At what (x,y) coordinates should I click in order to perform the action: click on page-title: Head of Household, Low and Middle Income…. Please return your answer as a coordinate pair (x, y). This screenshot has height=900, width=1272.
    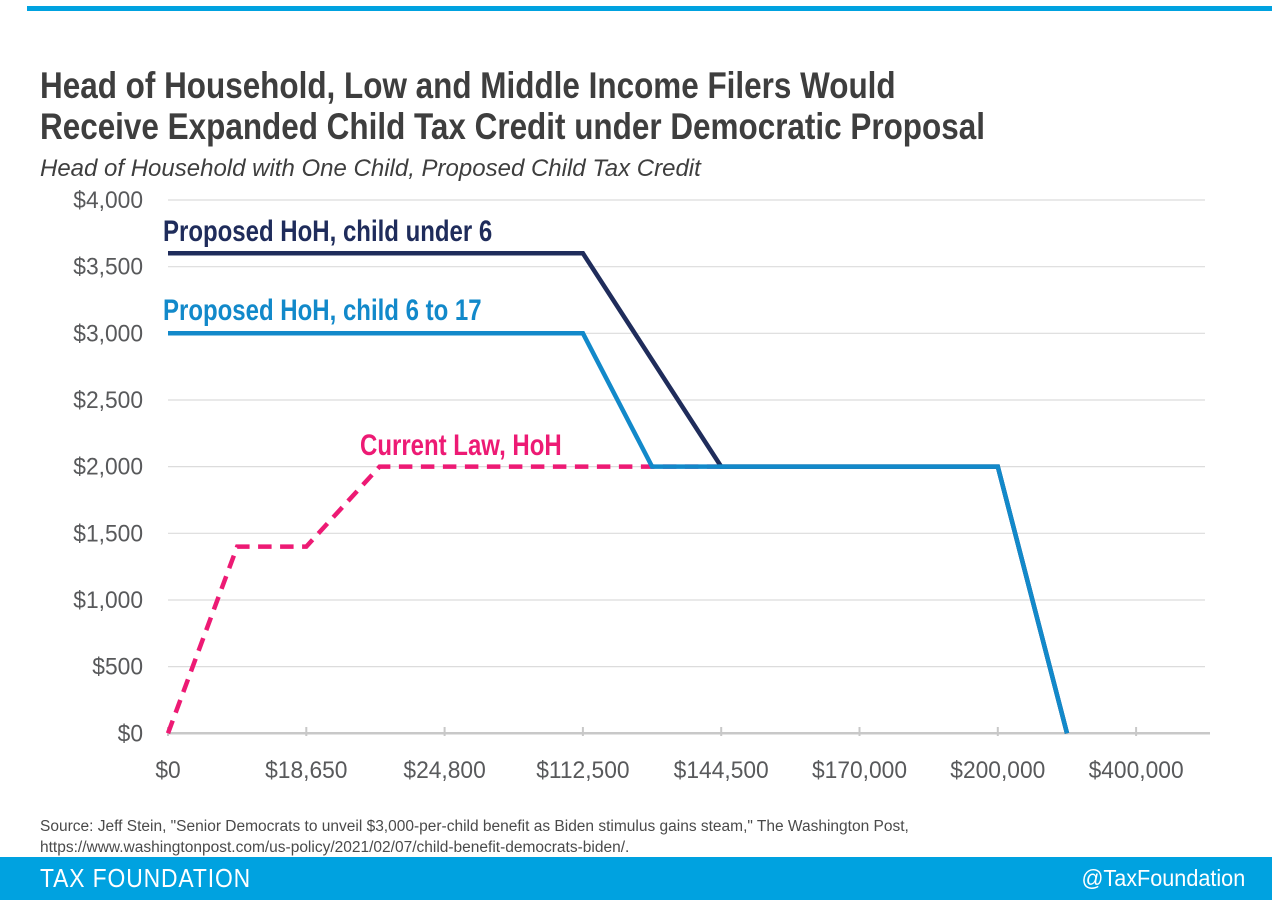
    Looking at the image, I should click on (512, 106).